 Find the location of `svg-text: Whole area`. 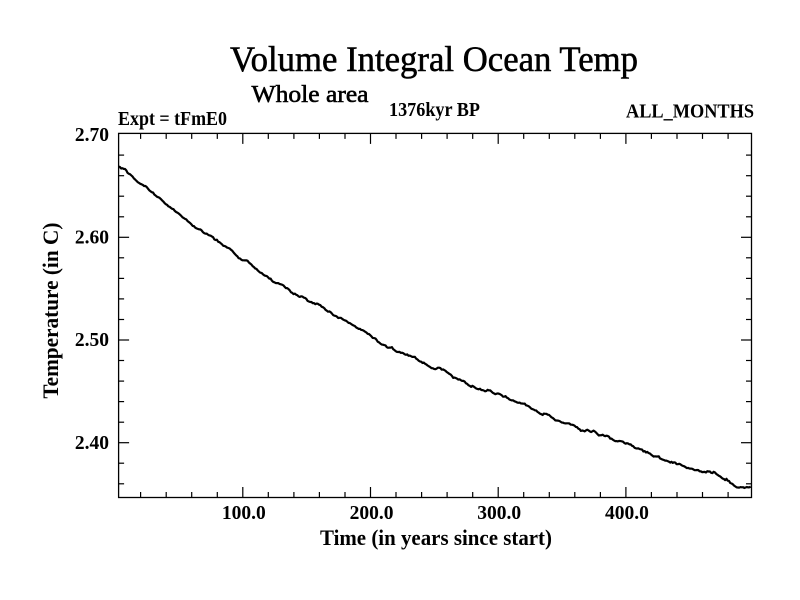

svg-text: Whole area is located at coordinates (310, 95).